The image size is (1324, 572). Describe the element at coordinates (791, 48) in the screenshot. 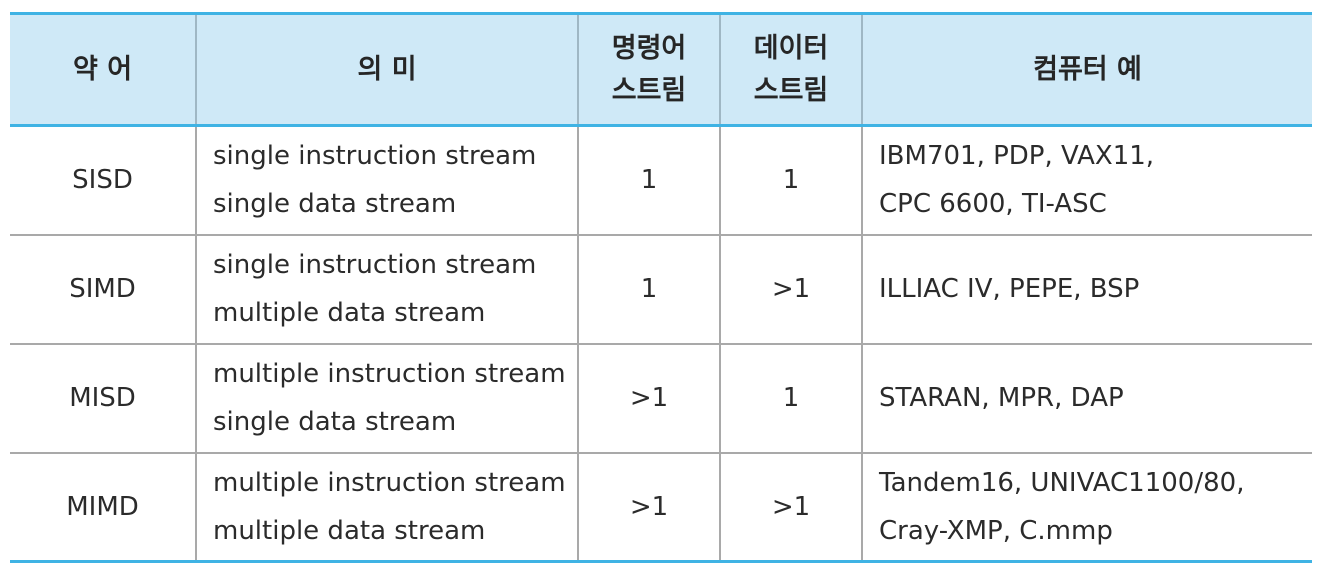

I see `header-data-stream-line1: 데이터` at that location.